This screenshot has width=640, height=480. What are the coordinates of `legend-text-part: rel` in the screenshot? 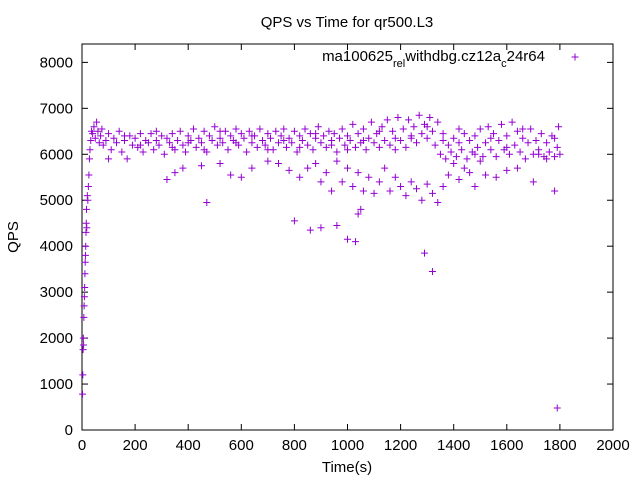 It's located at (399, 64).